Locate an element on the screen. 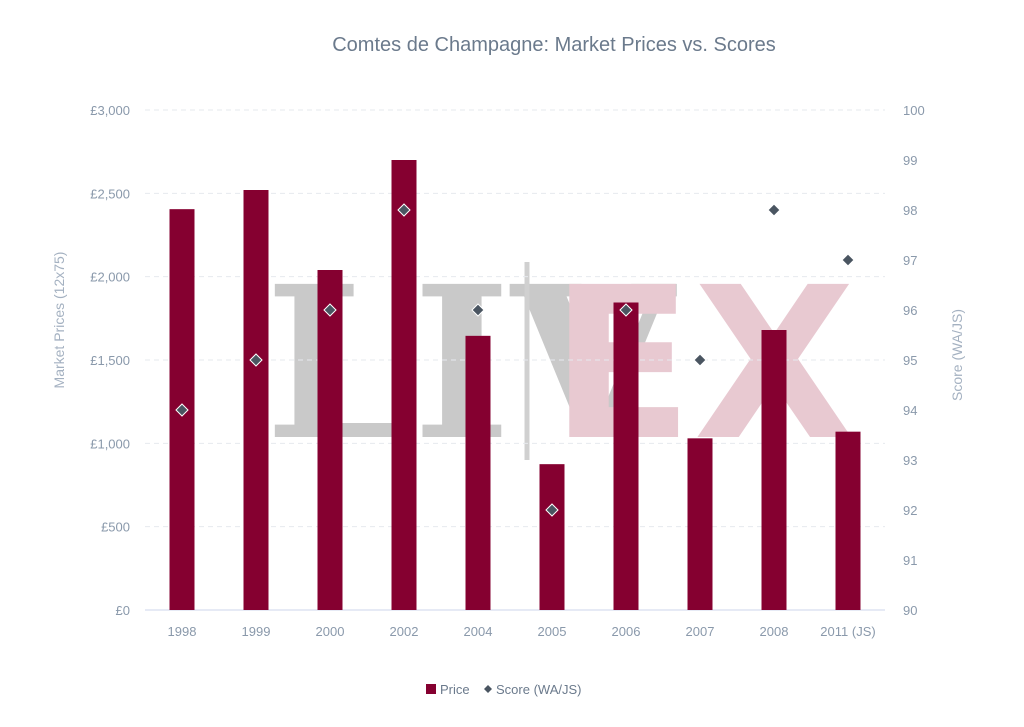  left-axis-ticks: £0 £500 £1,000 £1,500 £2,000 £2,500 £3,000 is located at coordinates (110, 360).